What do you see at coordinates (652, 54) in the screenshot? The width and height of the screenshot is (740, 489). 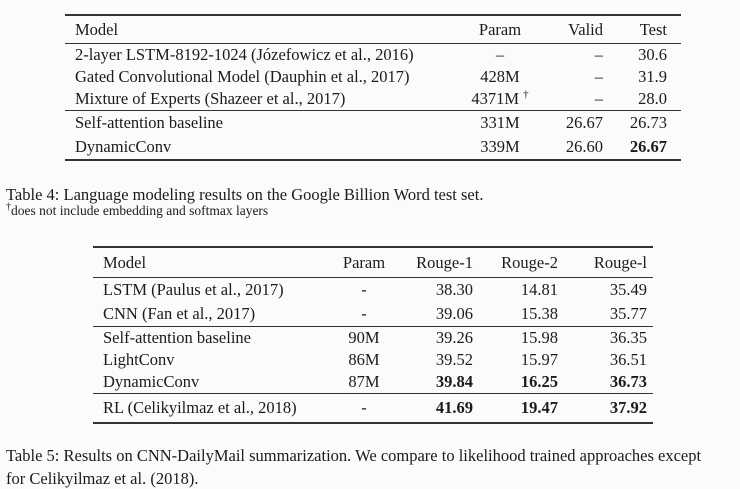 I see `cell-test: 30.6` at bounding box center [652, 54].